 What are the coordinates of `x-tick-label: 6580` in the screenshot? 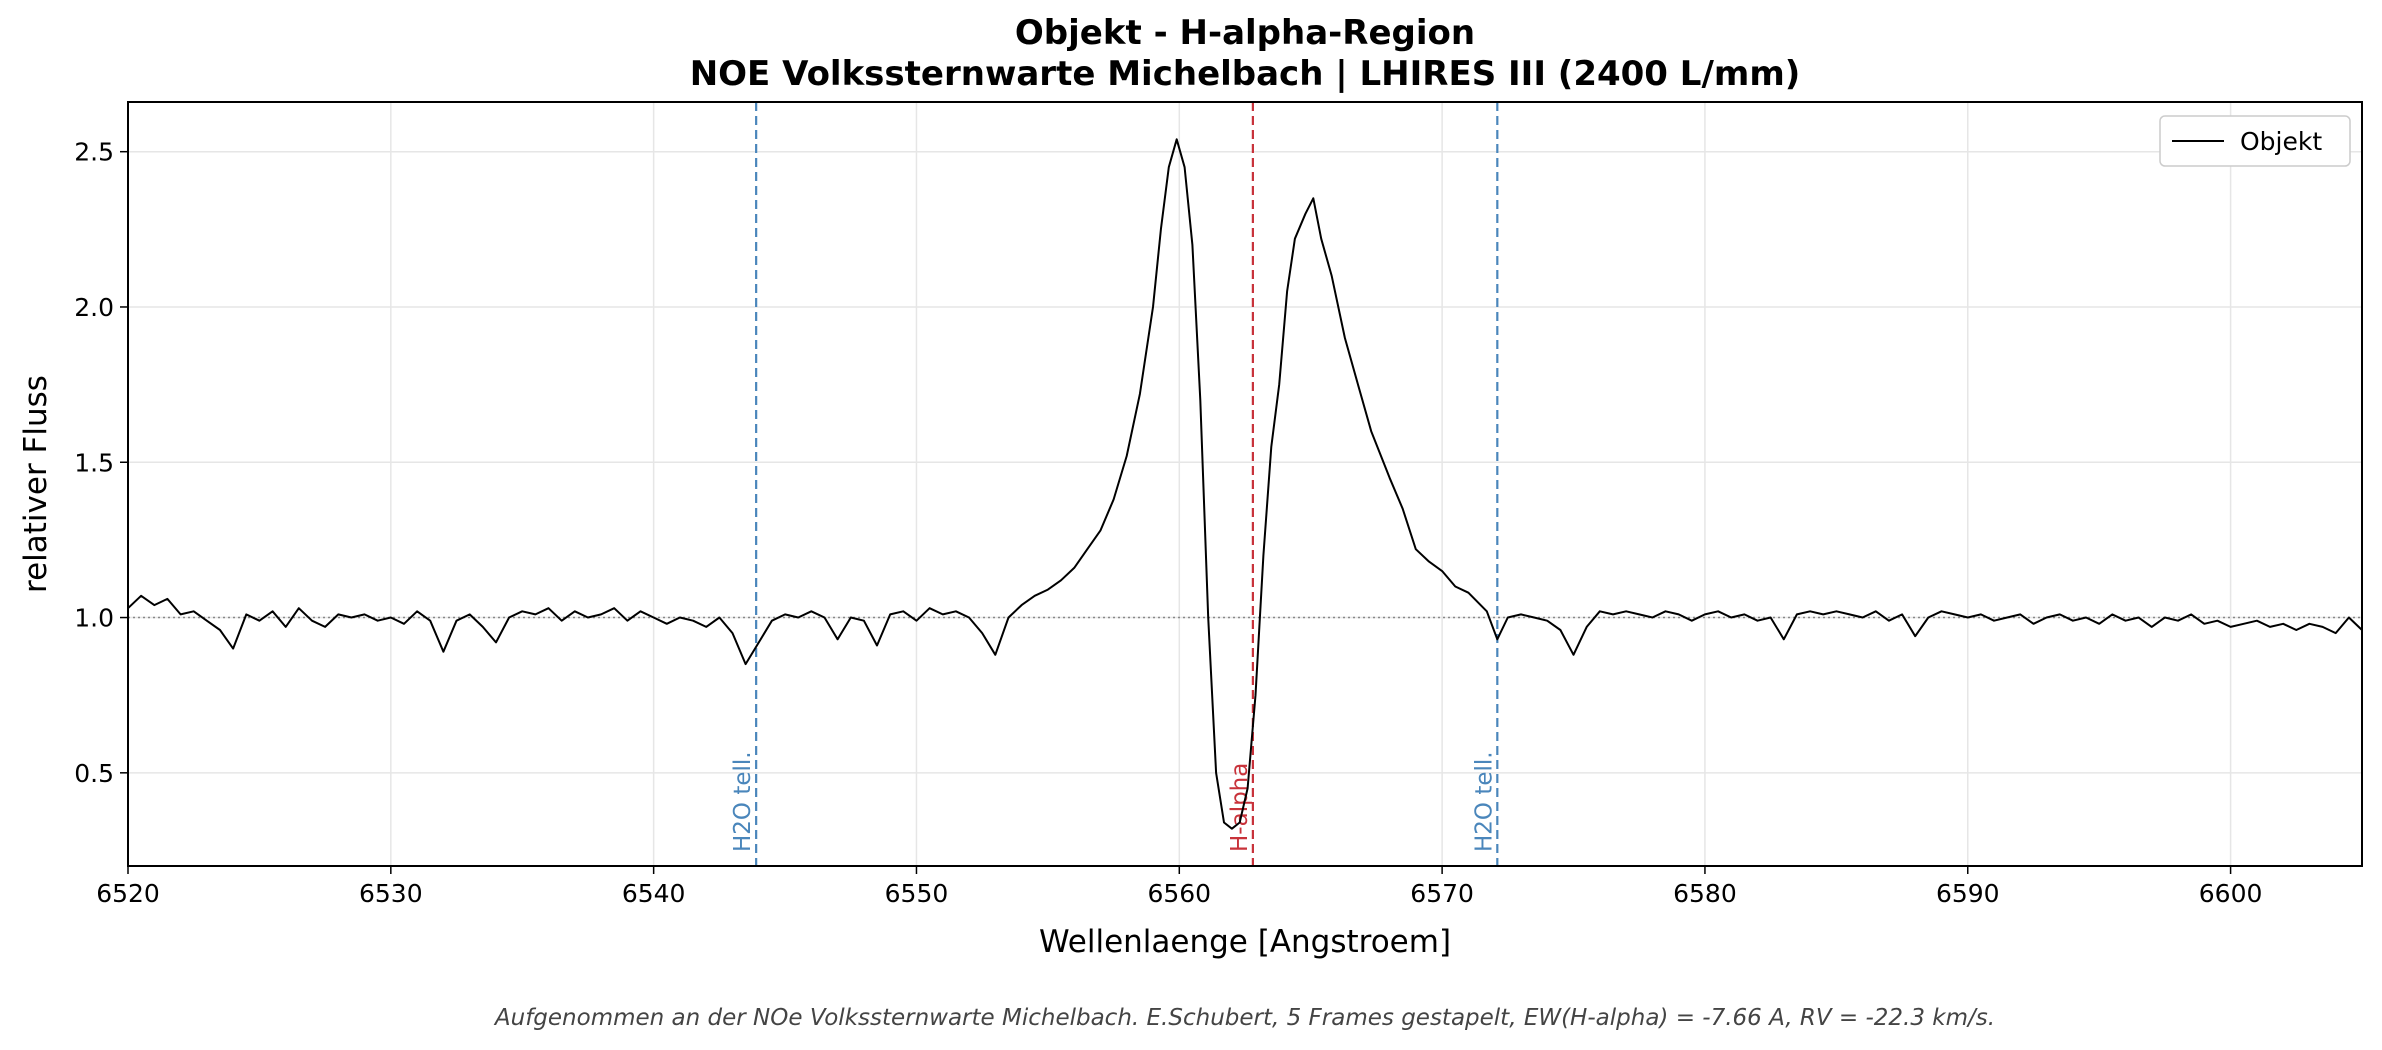 It's located at (1705, 893).